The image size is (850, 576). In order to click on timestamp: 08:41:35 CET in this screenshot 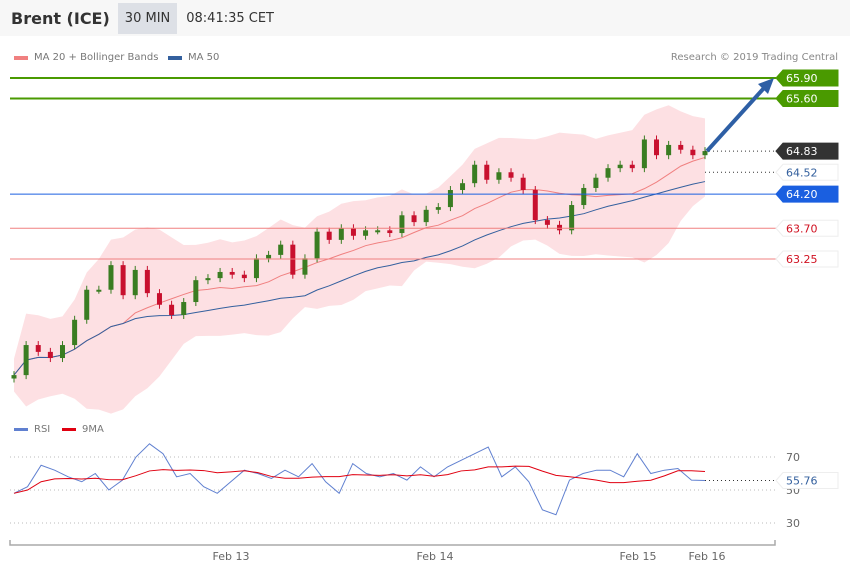, I will do `click(230, 18)`.